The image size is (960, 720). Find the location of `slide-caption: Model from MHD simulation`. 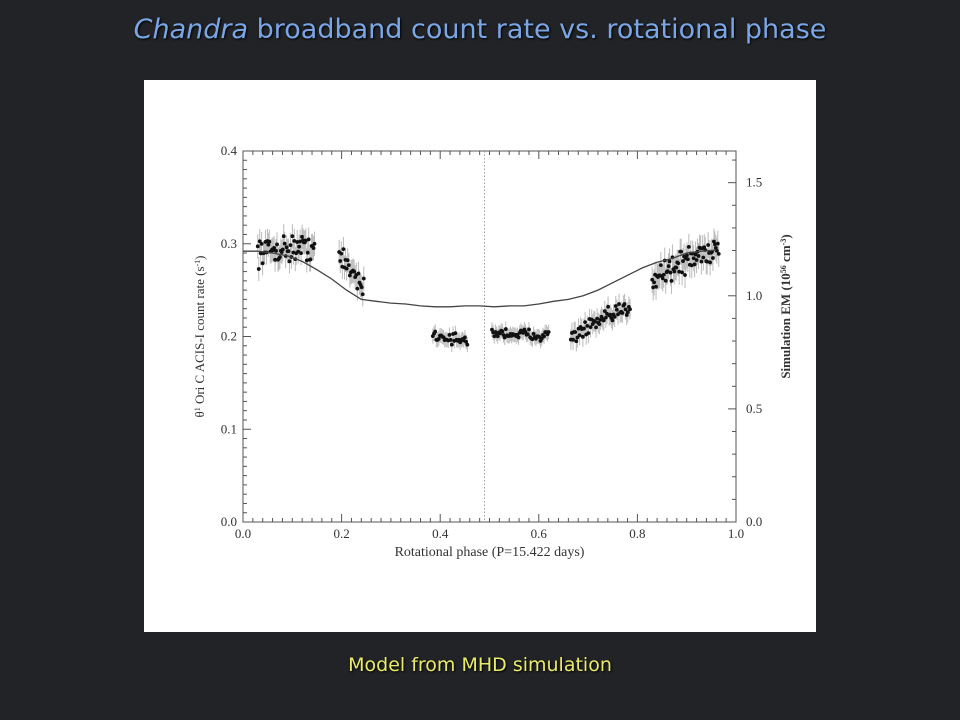

slide-caption: Model from MHD simulation is located at coordinates (480, 665).